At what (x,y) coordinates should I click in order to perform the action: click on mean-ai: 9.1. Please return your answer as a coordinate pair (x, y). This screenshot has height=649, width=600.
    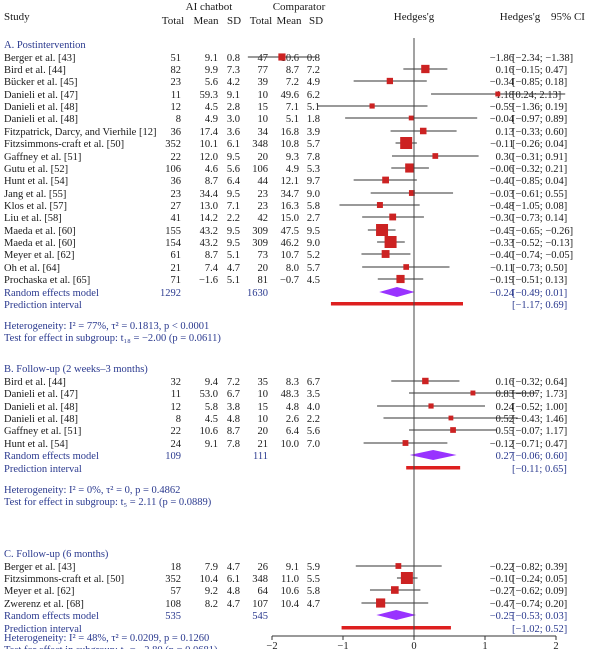
    Looking at the image, I should click on (211, 58).